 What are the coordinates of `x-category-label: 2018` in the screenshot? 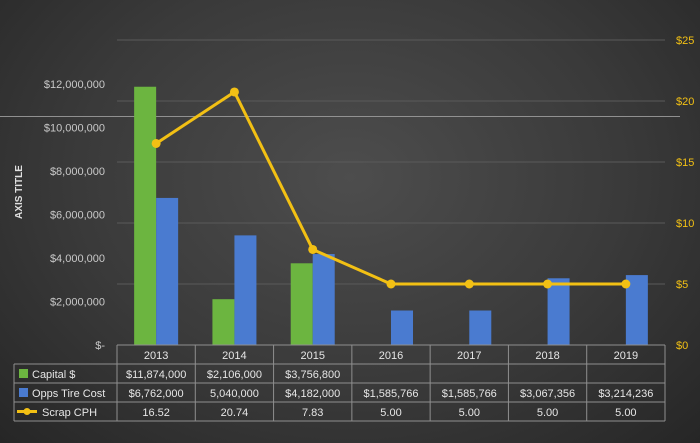 It's located at (547, 356).